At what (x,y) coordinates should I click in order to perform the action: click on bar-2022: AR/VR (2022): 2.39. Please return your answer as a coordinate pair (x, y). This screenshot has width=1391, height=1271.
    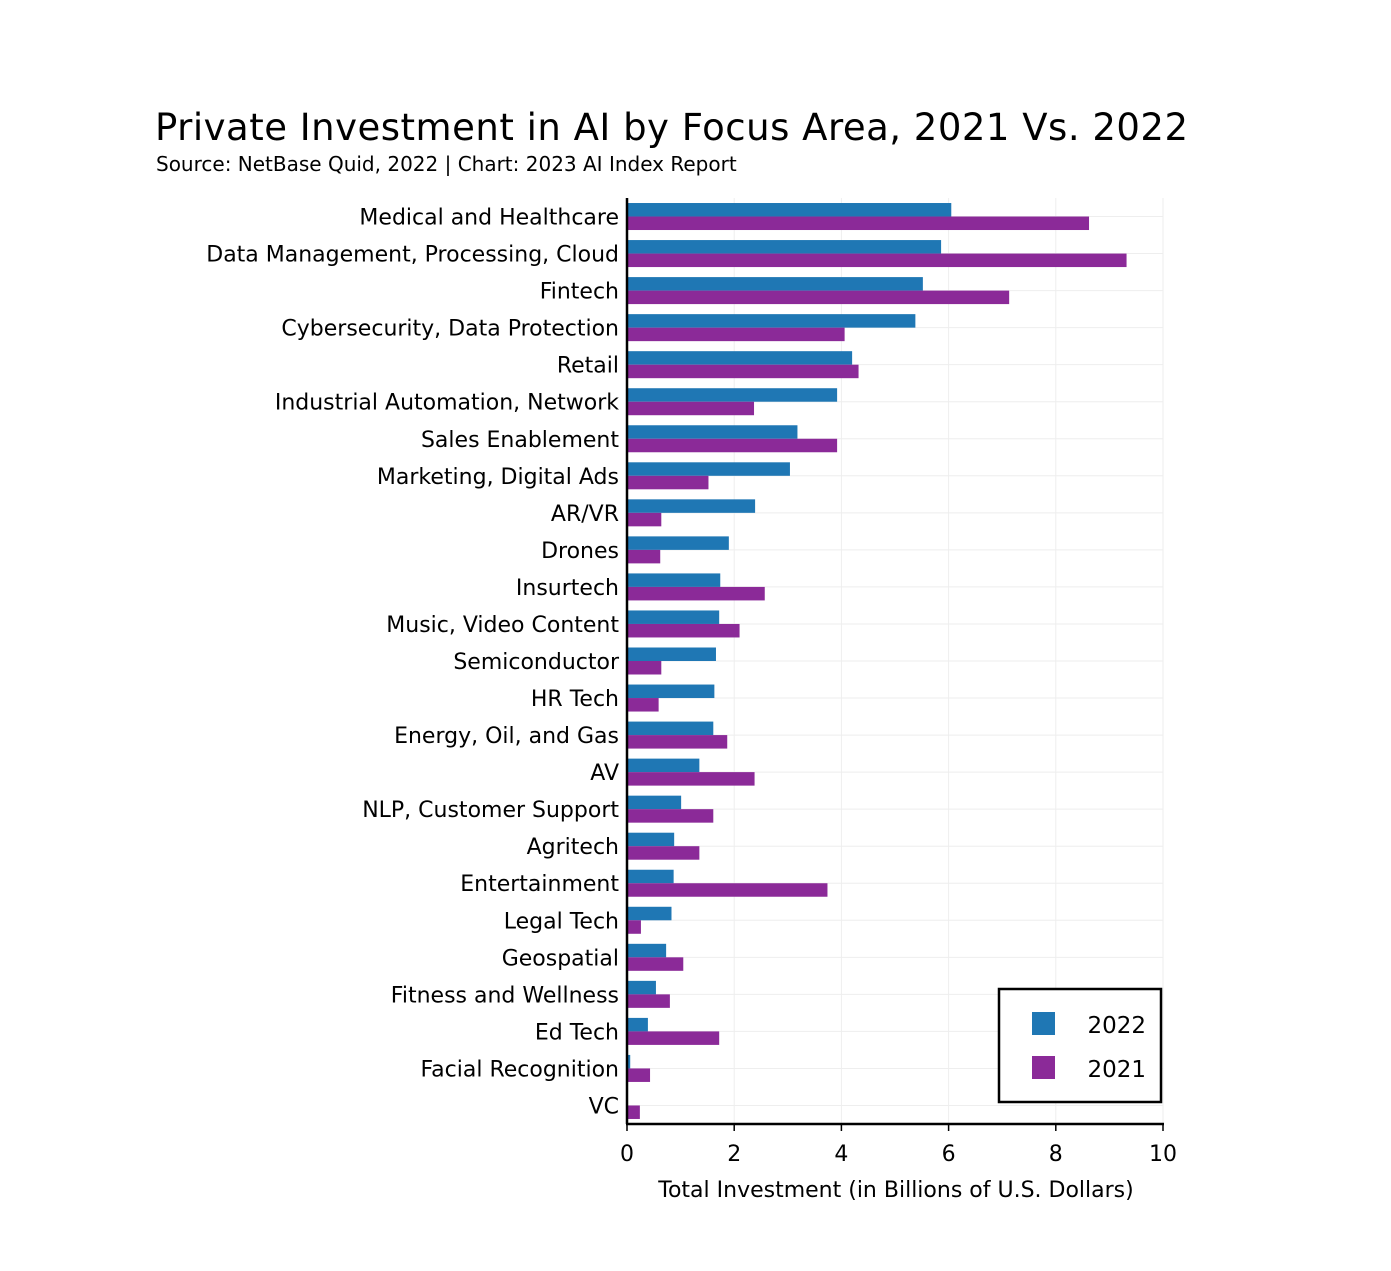
    Looking at the image, I should click on (691, 506).